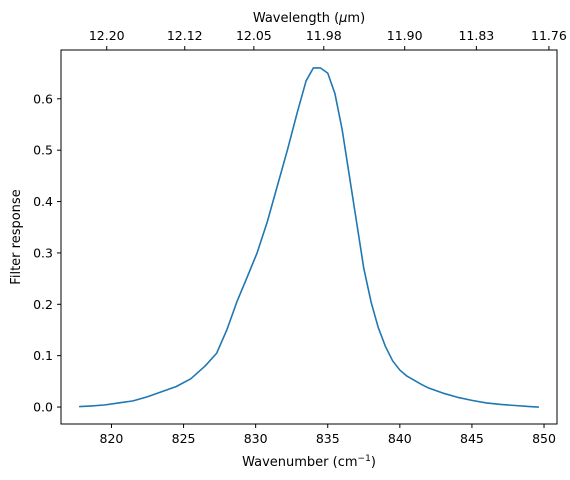 Image resolution: width=570 pixels, height=480 pixels. What do you see at coordinates (43, 98) in the screenshot?
I see `y-tick-label-6: 0.6` at bounding box center [43, 98].